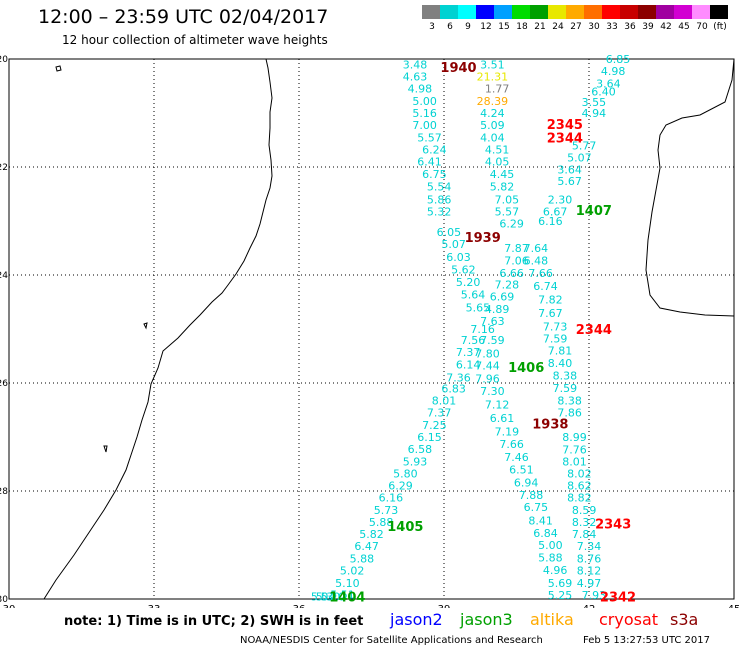  Describe the element at coordinates (497, 150) in the screenshot. I see `swh-value: 4.51` at that location.